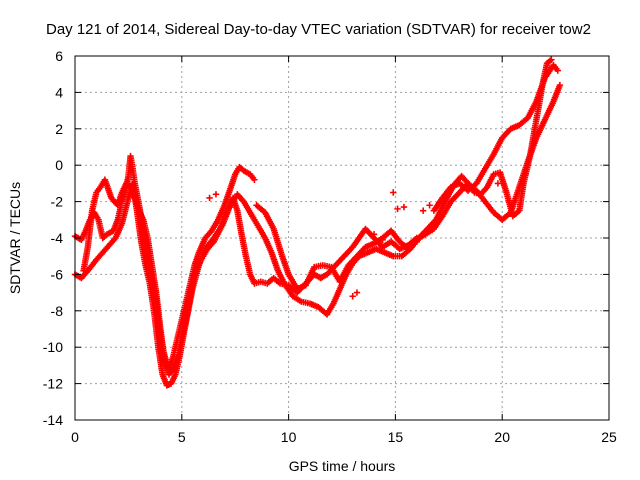 The height and width of the screenshot is (480, 640). What do you see at coordinates (57, 311) in the screenshot?
I see `y-tick-label: -8` at bounding box center [57, 311].